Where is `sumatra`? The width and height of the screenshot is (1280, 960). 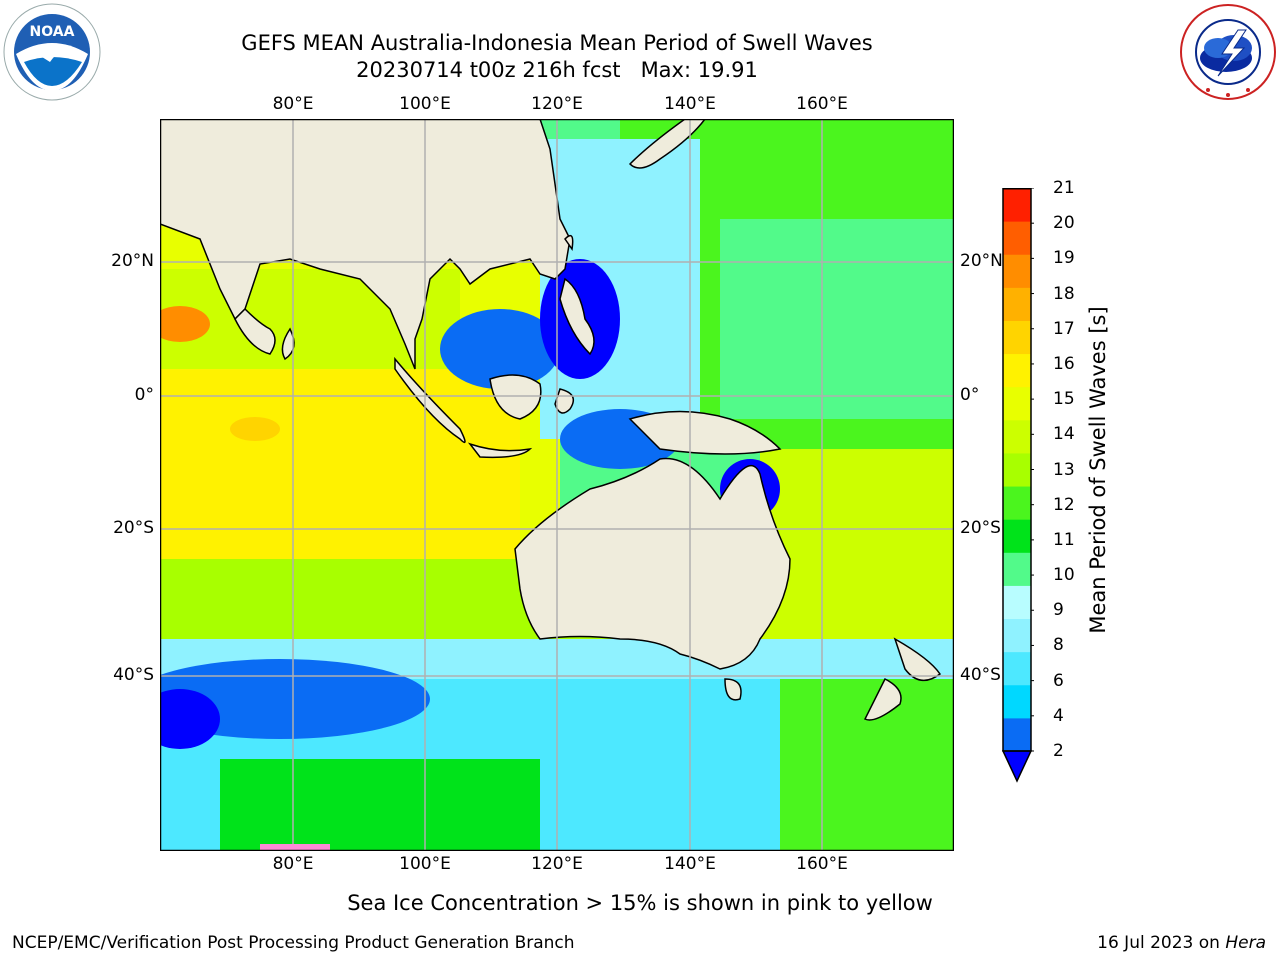 sumatra is located at coordinates (430, 400).